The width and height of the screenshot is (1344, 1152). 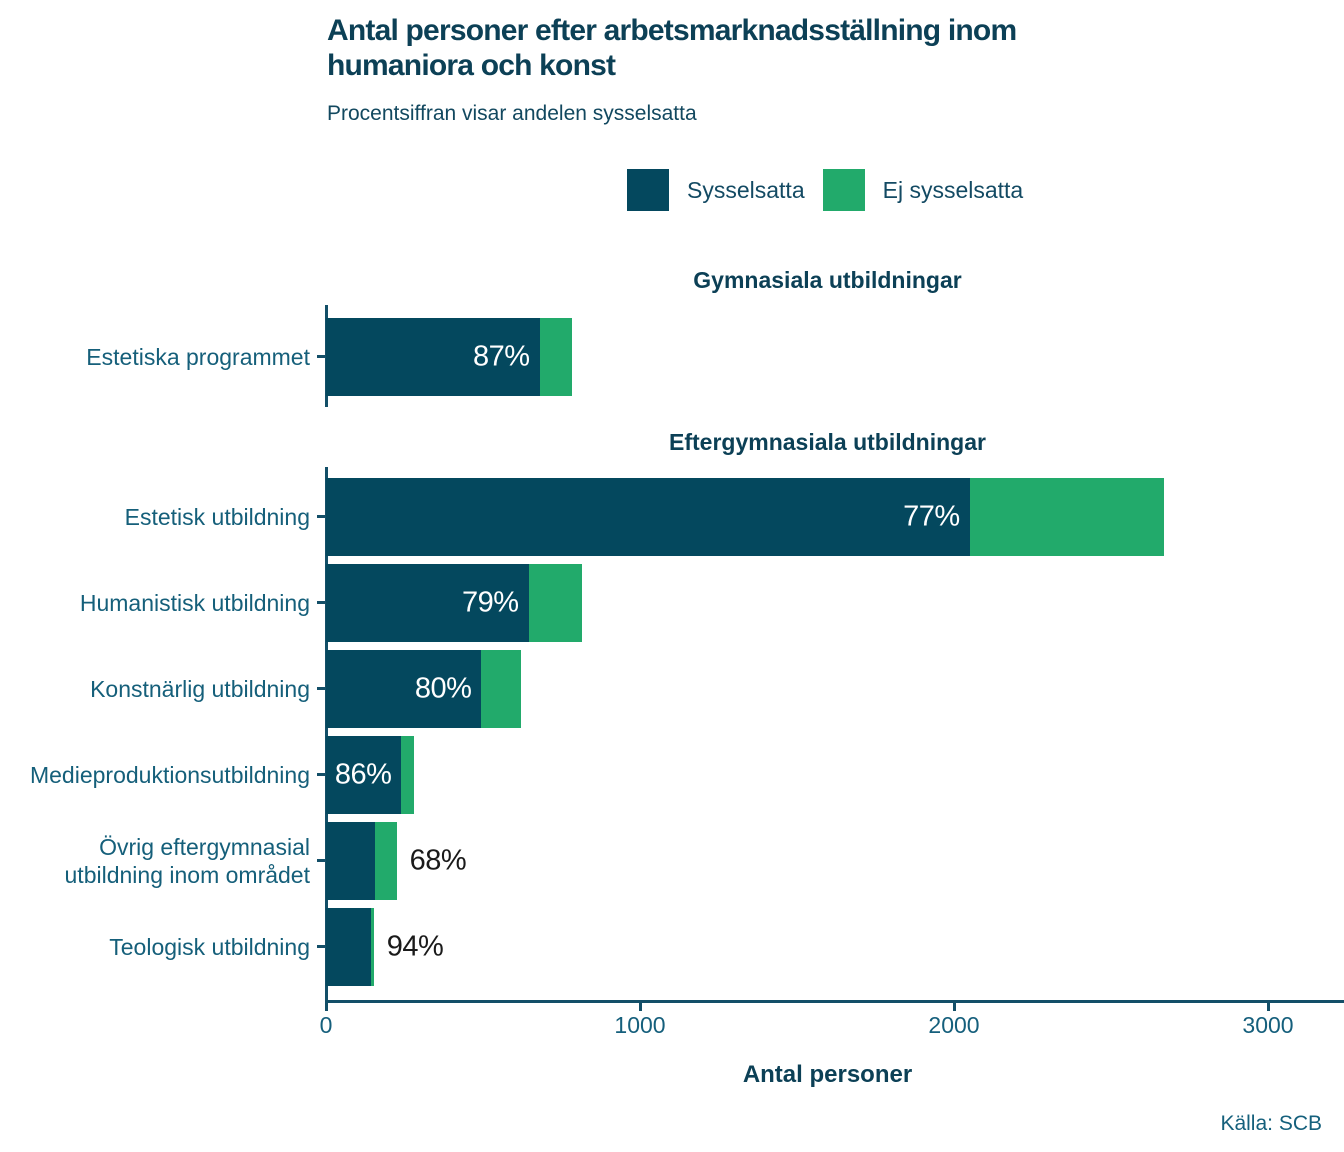 I want to click on section-title-gymnasiala: Gymnasiala utbildningar, so click(x=827, y=280).